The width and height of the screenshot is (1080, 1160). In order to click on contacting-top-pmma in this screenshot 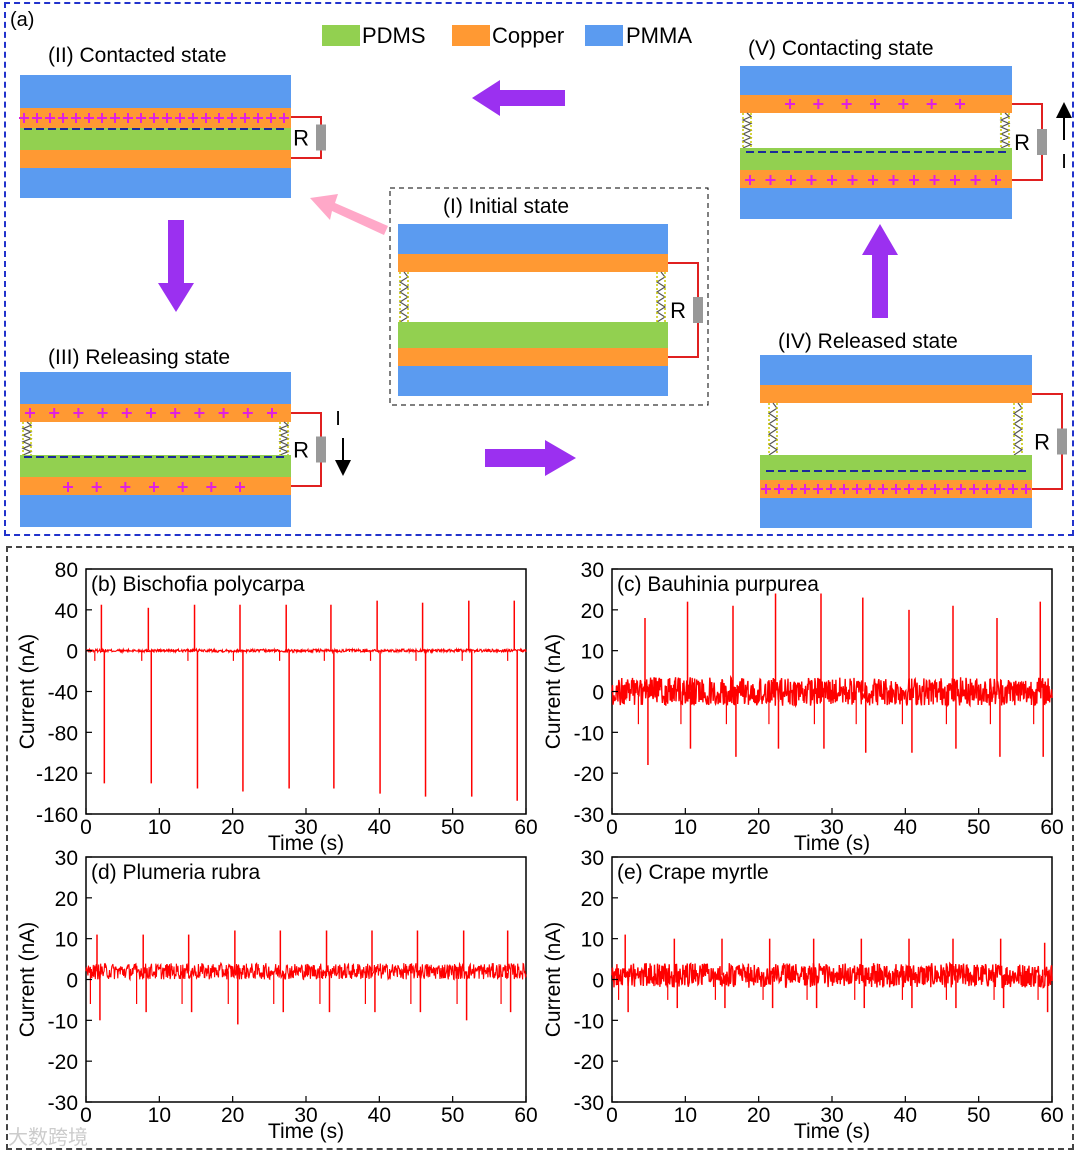, I will do `click(876, 80)`.